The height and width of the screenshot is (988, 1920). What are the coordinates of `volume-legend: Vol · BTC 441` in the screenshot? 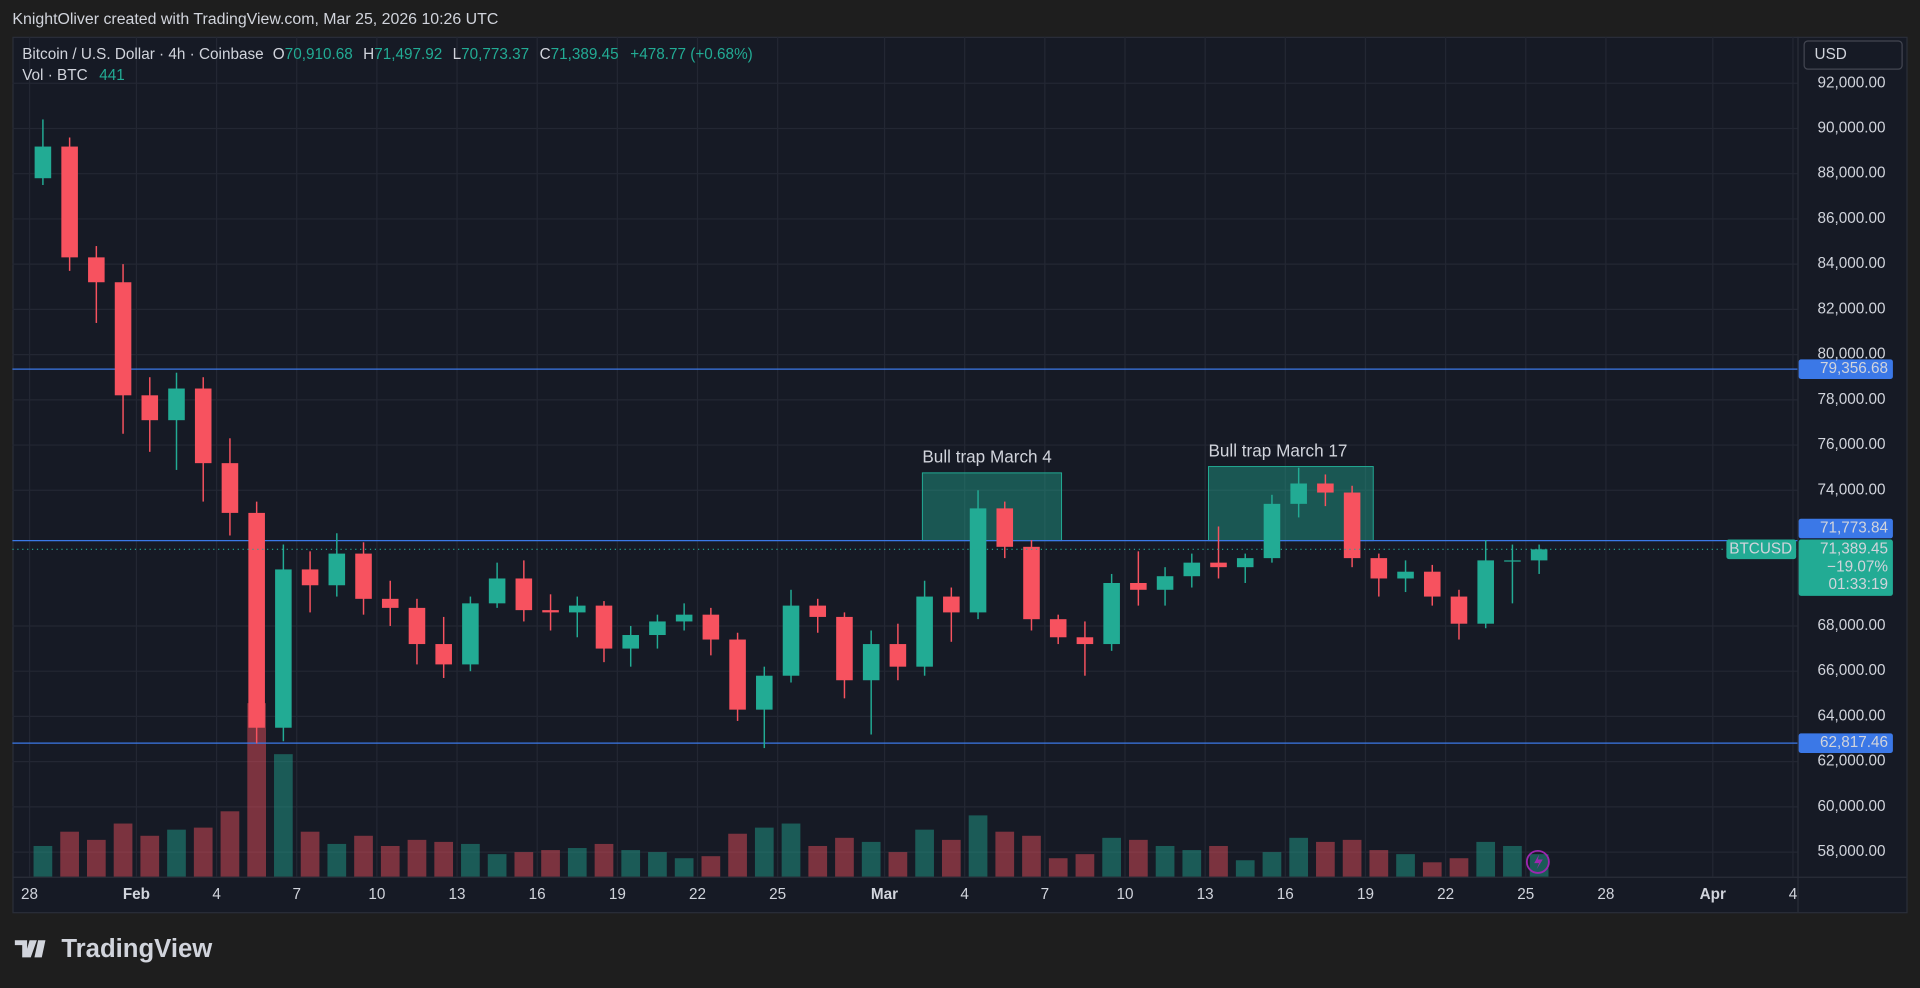 It's located at (73, 75).